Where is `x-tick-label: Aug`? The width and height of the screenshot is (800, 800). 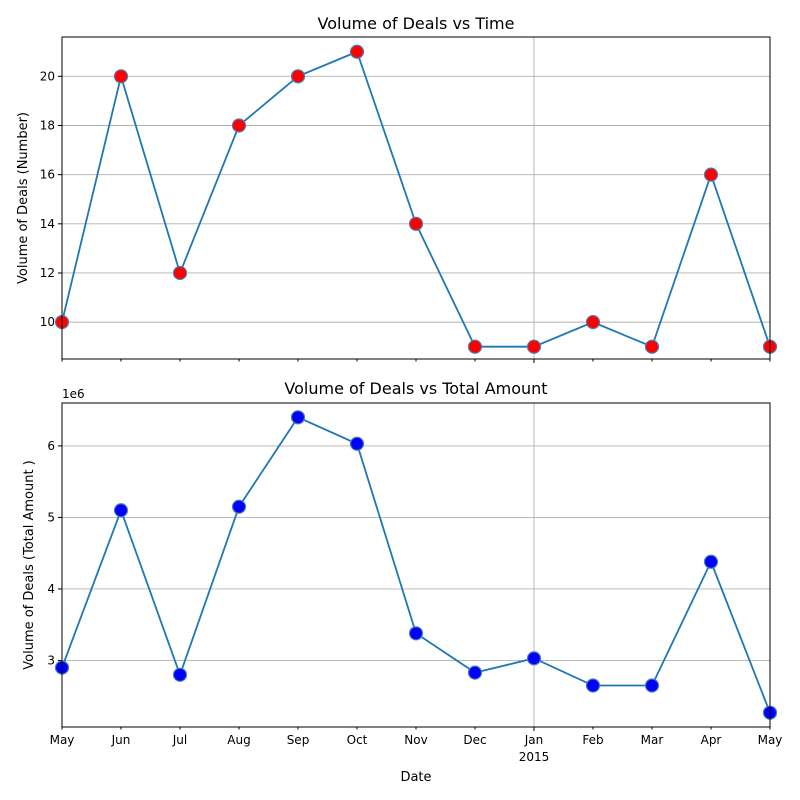 x-tick-label: Aug is located at coordinates (238, 740).